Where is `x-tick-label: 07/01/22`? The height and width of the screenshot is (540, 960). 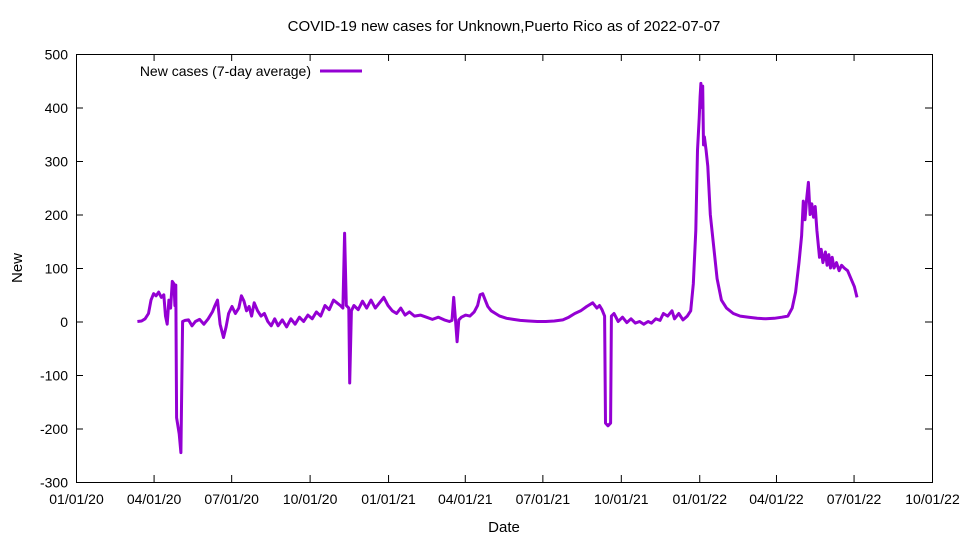
x-tick-label: 07/01/22 is located at coordinates (854, 499).